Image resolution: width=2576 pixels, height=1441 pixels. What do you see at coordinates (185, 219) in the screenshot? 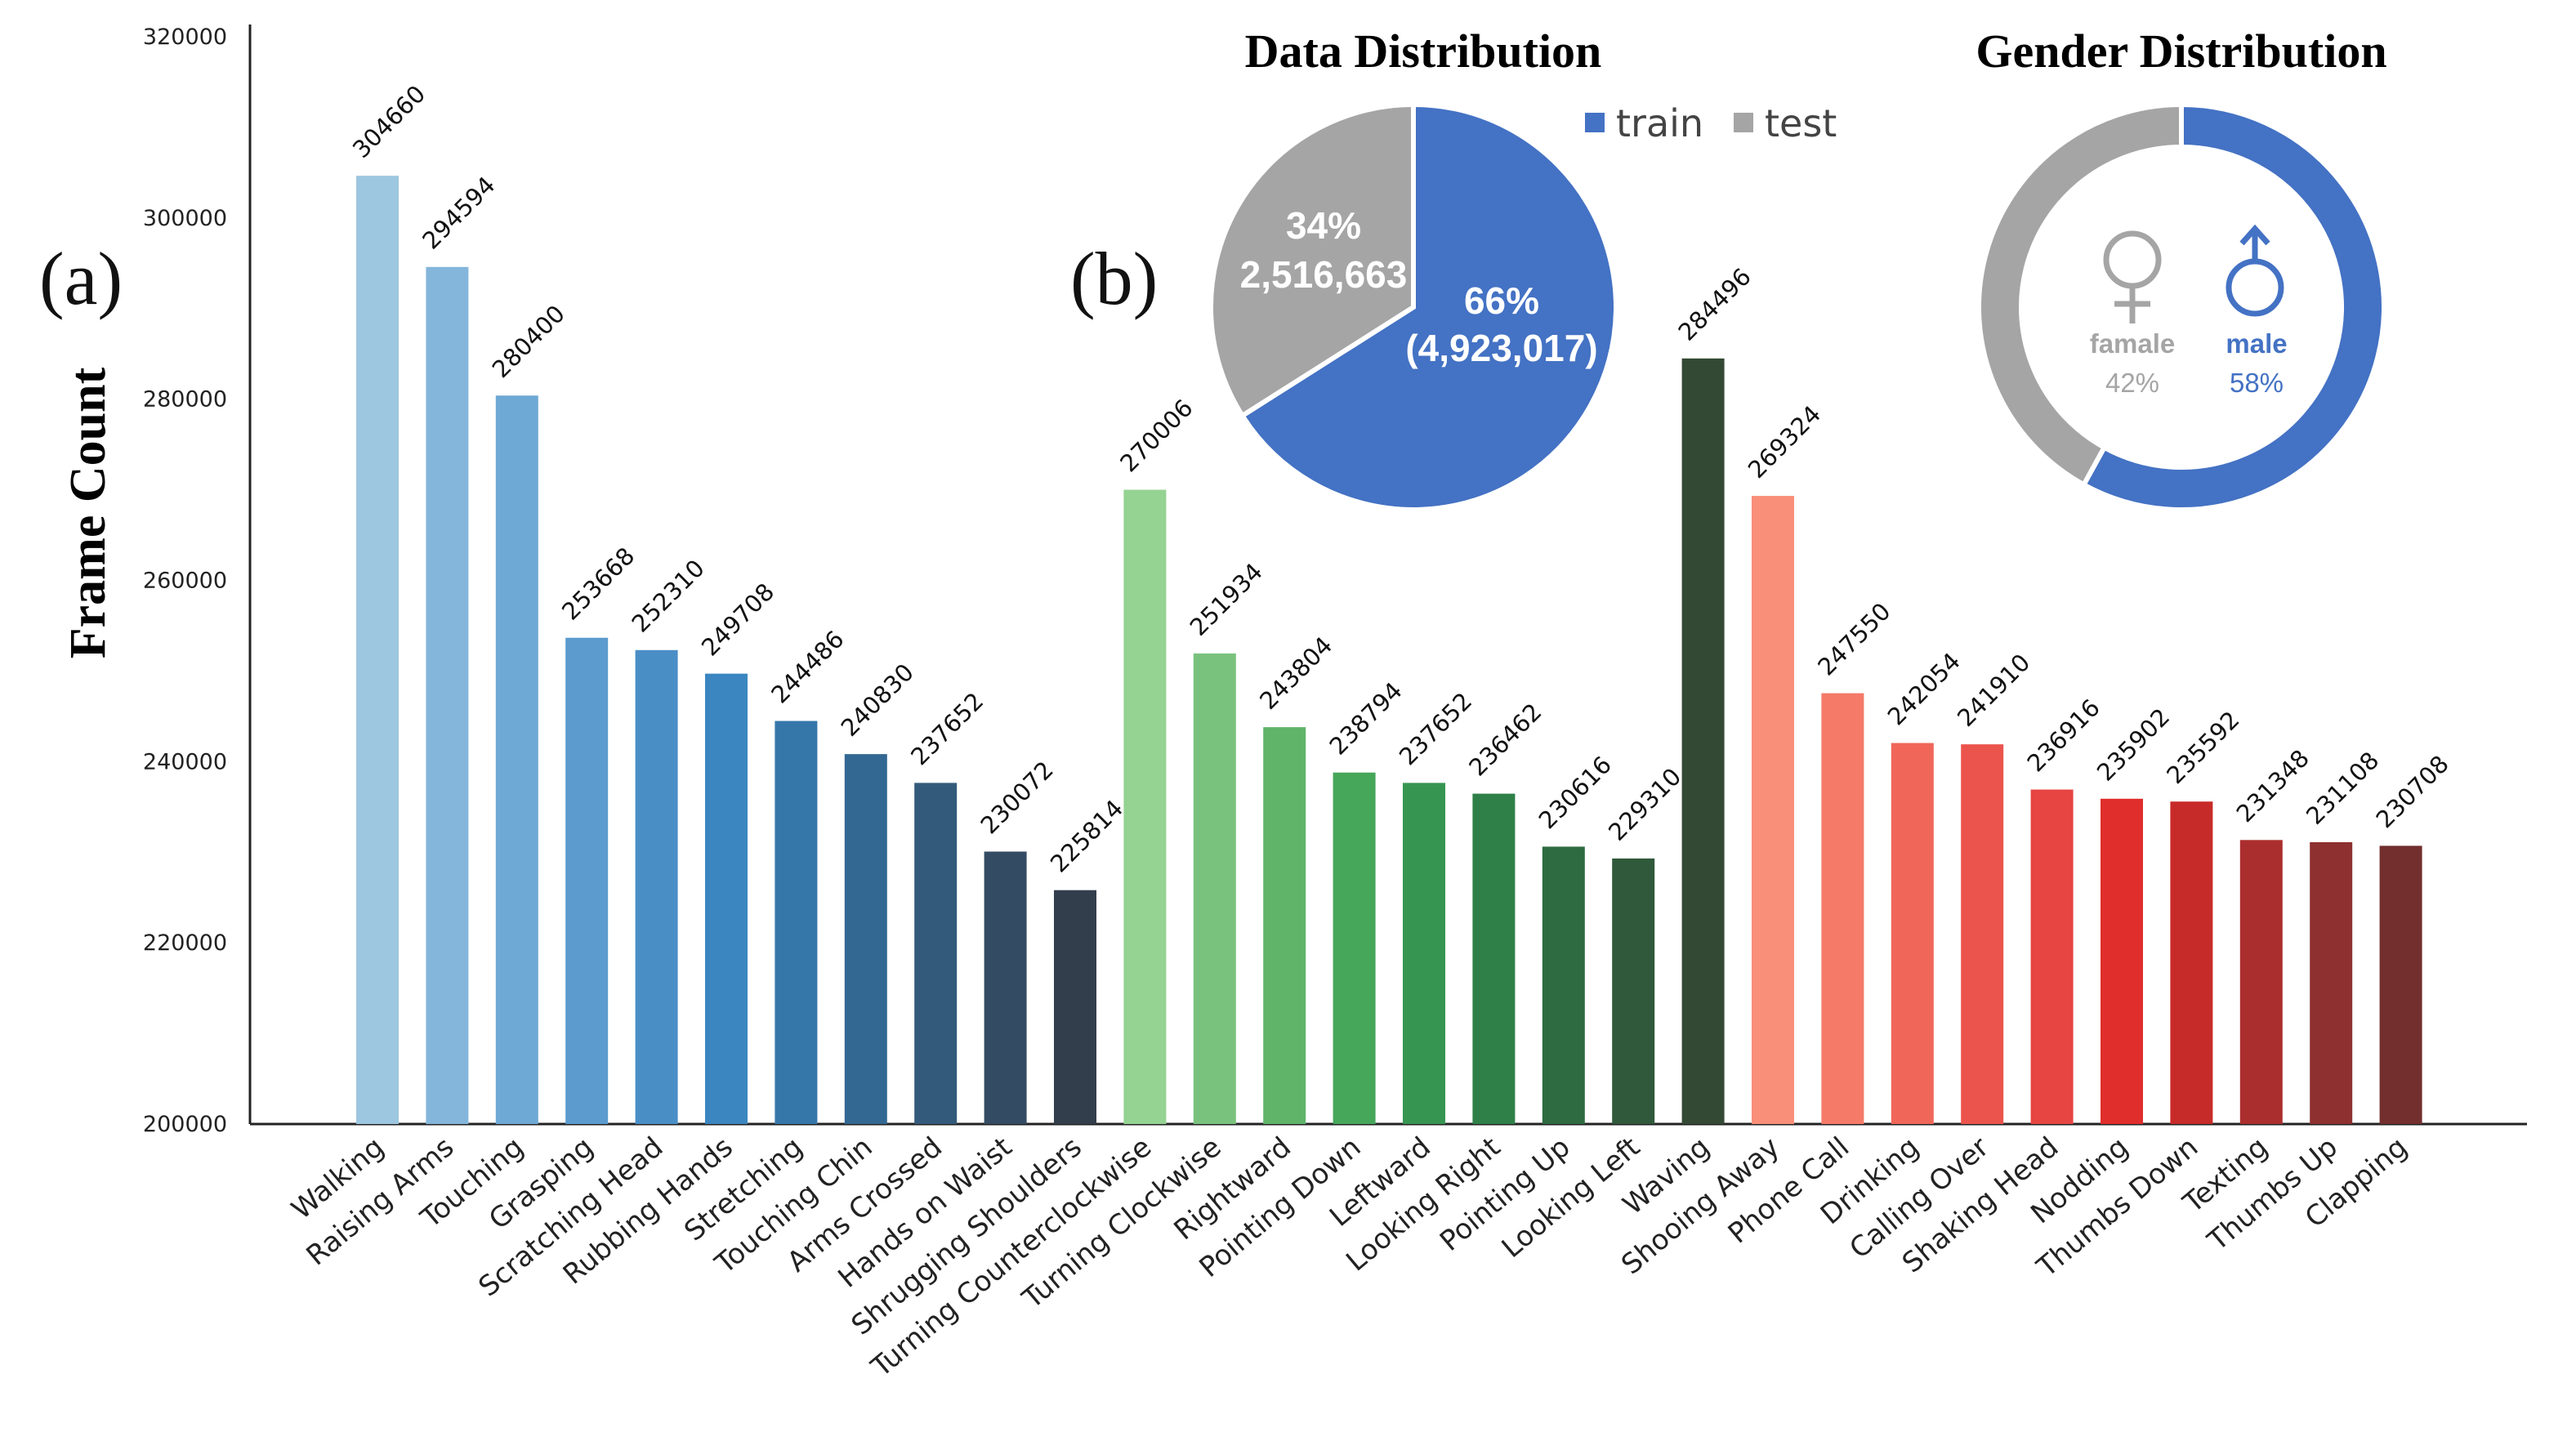
I see `y-tick-label: 300000` at bounding box center [185, 219].